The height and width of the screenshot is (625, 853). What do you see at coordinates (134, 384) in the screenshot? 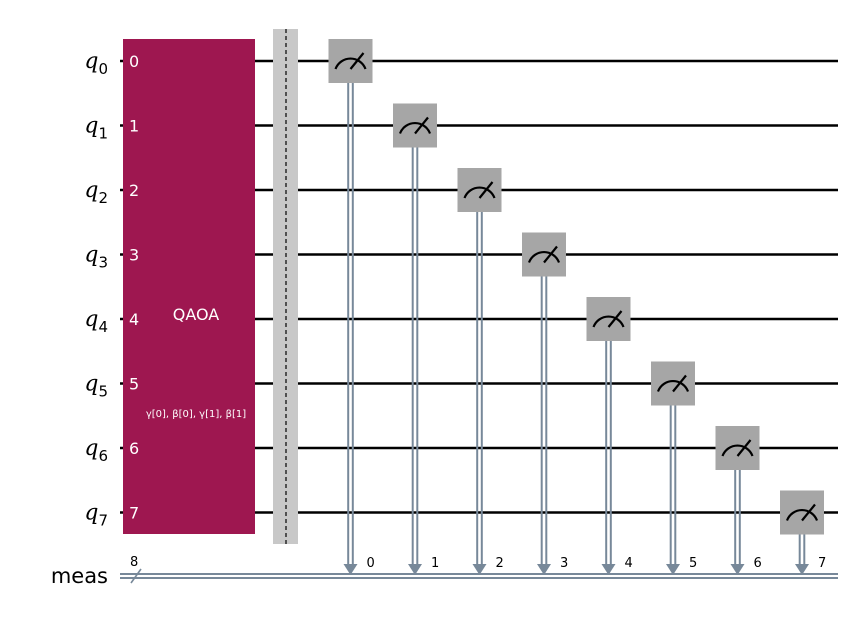
I see `qaoa-port-5: 5` at bounding box center [134, 384].